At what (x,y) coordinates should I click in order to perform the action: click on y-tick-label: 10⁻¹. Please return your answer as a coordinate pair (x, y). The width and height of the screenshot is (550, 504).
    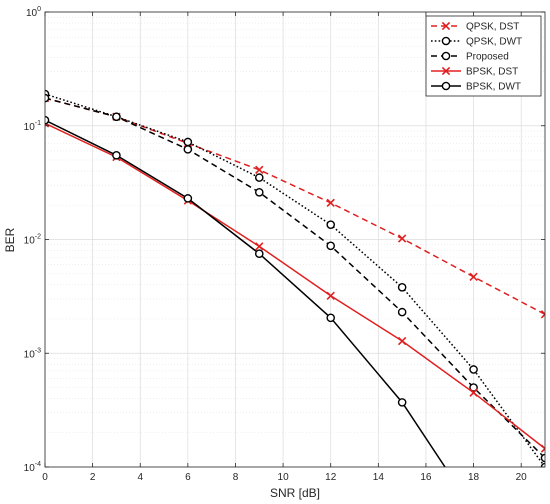
    Looking at the image, I should click on (32, 126).